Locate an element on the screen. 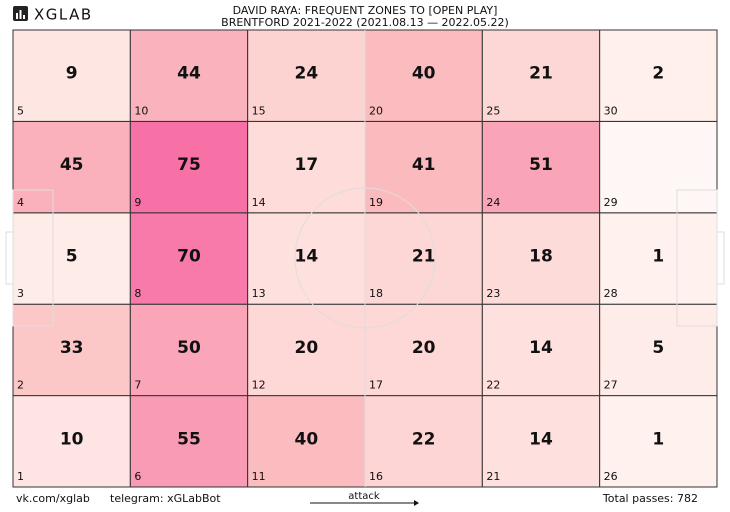 The image size is (730, 512). total-passes: Total passes: 782 is located at coordinates (650, 498).